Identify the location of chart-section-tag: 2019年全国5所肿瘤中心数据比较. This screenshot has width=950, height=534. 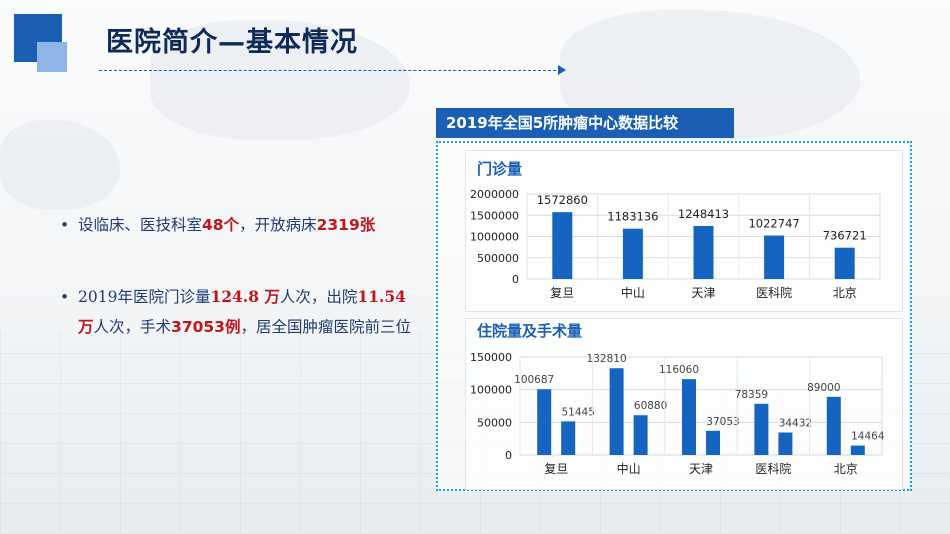
(585, 123).